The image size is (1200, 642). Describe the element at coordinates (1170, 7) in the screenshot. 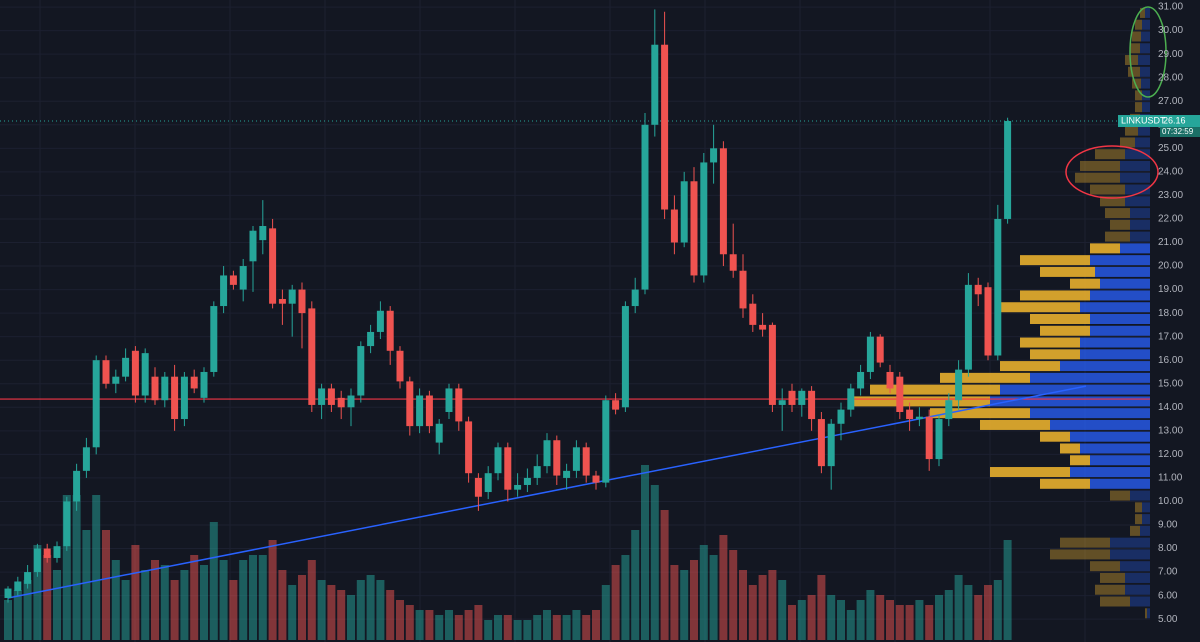

I see `y-tick-label: 31.00` at that location.